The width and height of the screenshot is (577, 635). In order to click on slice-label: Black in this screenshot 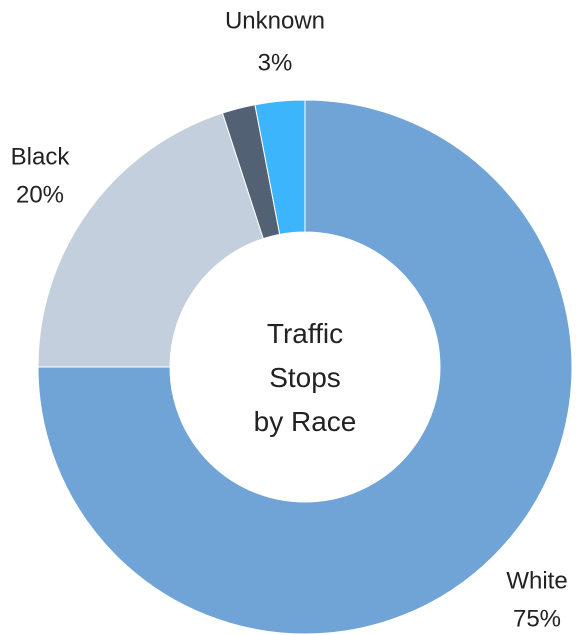, I will do `click(41, 156)`.